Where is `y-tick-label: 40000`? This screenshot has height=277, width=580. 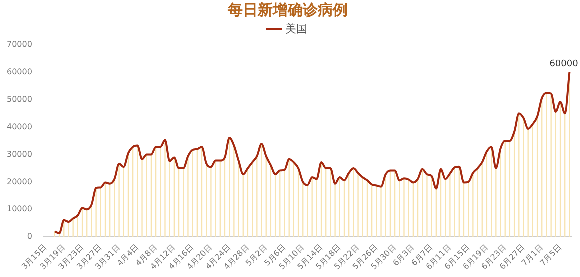
y-tick-label: 40000 is located at coordinates (19, 127).